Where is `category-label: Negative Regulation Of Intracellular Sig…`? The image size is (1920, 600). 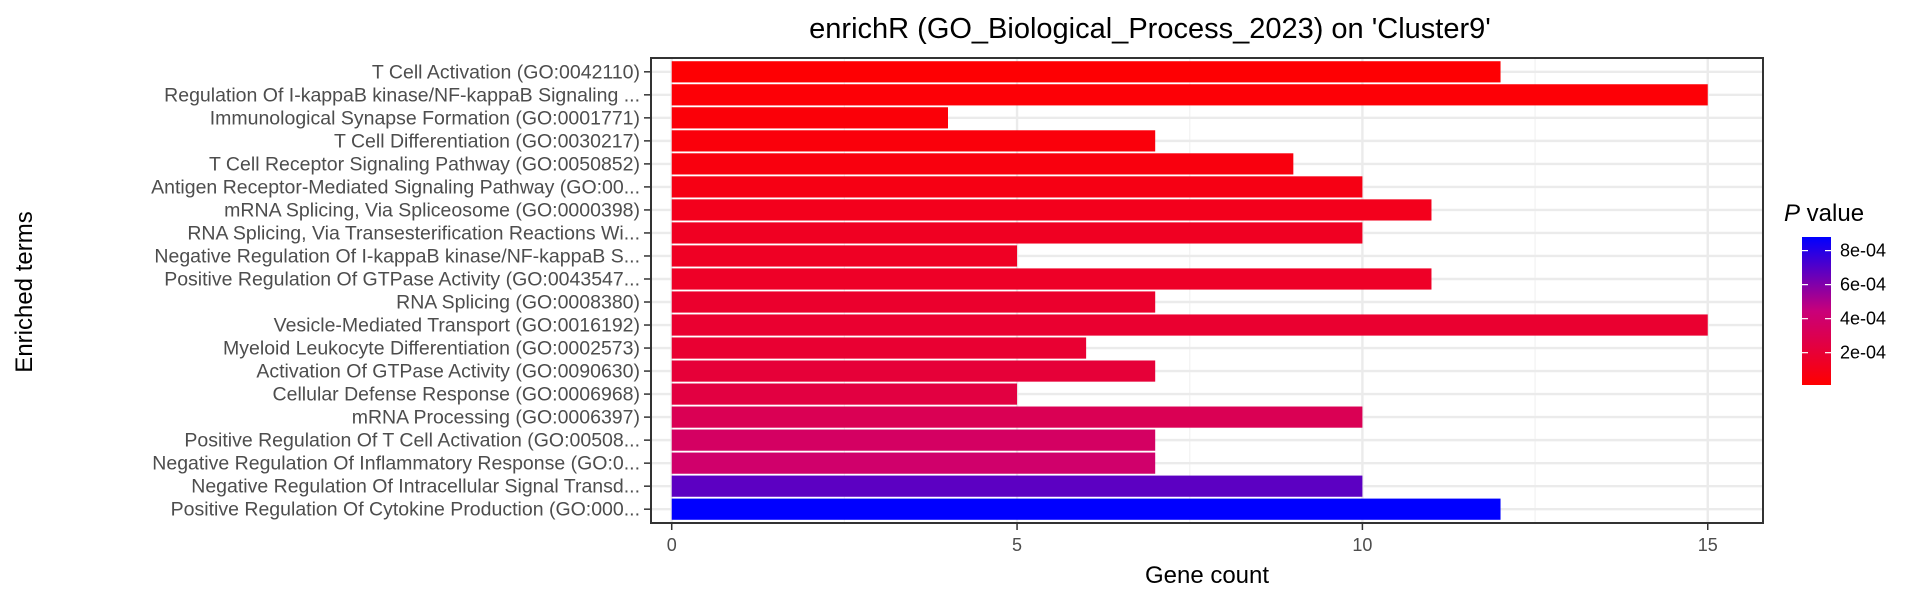 category-label: Negative Regulation Of Intracellular Sig… is located at coordinates (415, 487).